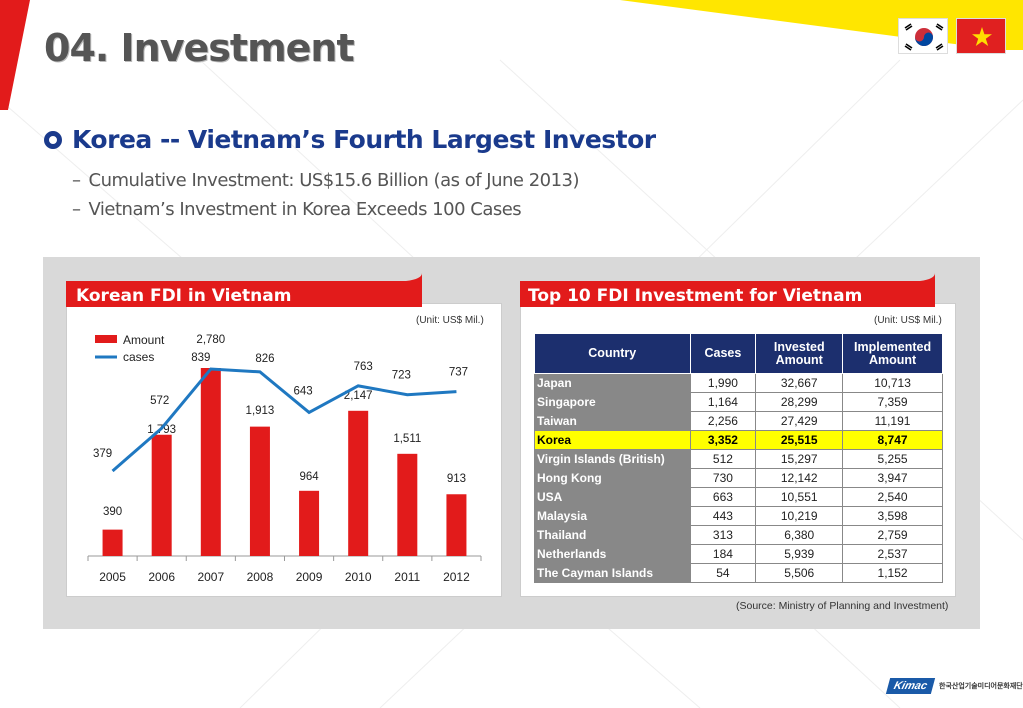 The height and width of the screenshot is (708, 1023). I want to click on table-row: Taiwan 2,256 27,429 11,191, so click(738, 421).